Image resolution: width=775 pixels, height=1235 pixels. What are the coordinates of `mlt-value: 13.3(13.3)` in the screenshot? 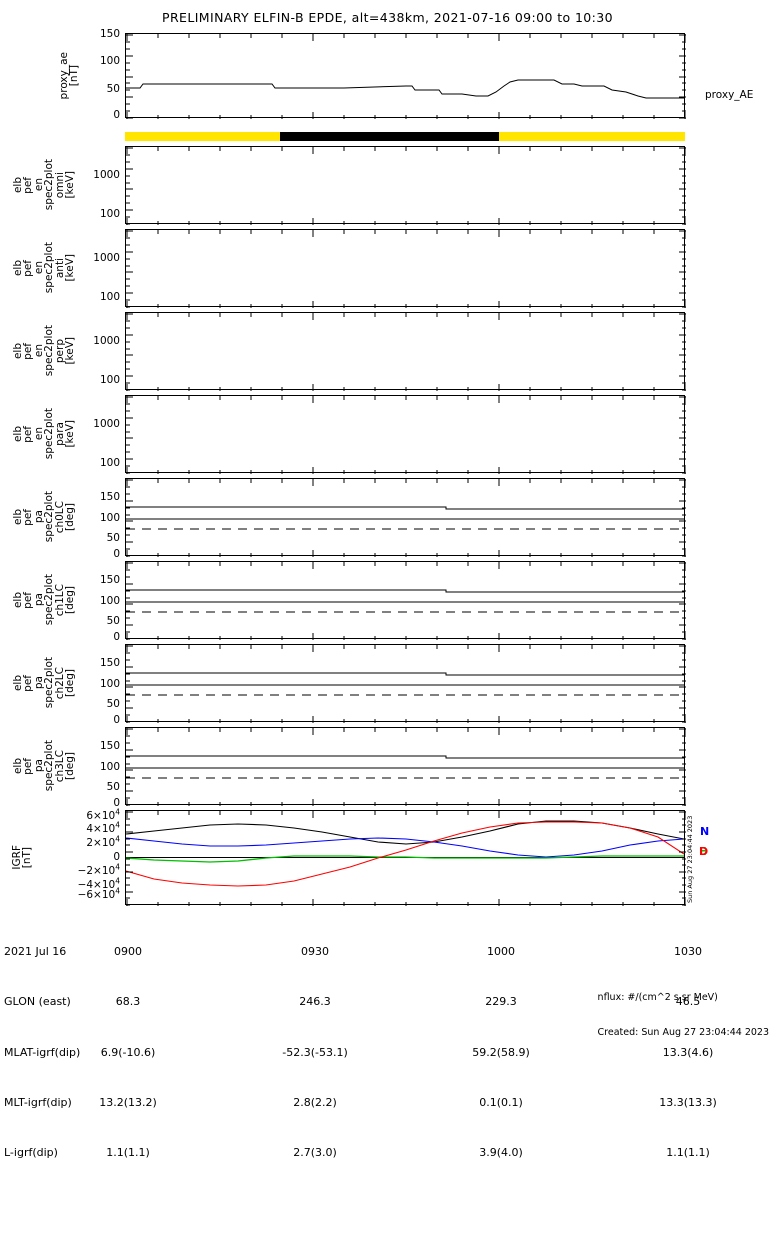 It's located at (688, 1102).